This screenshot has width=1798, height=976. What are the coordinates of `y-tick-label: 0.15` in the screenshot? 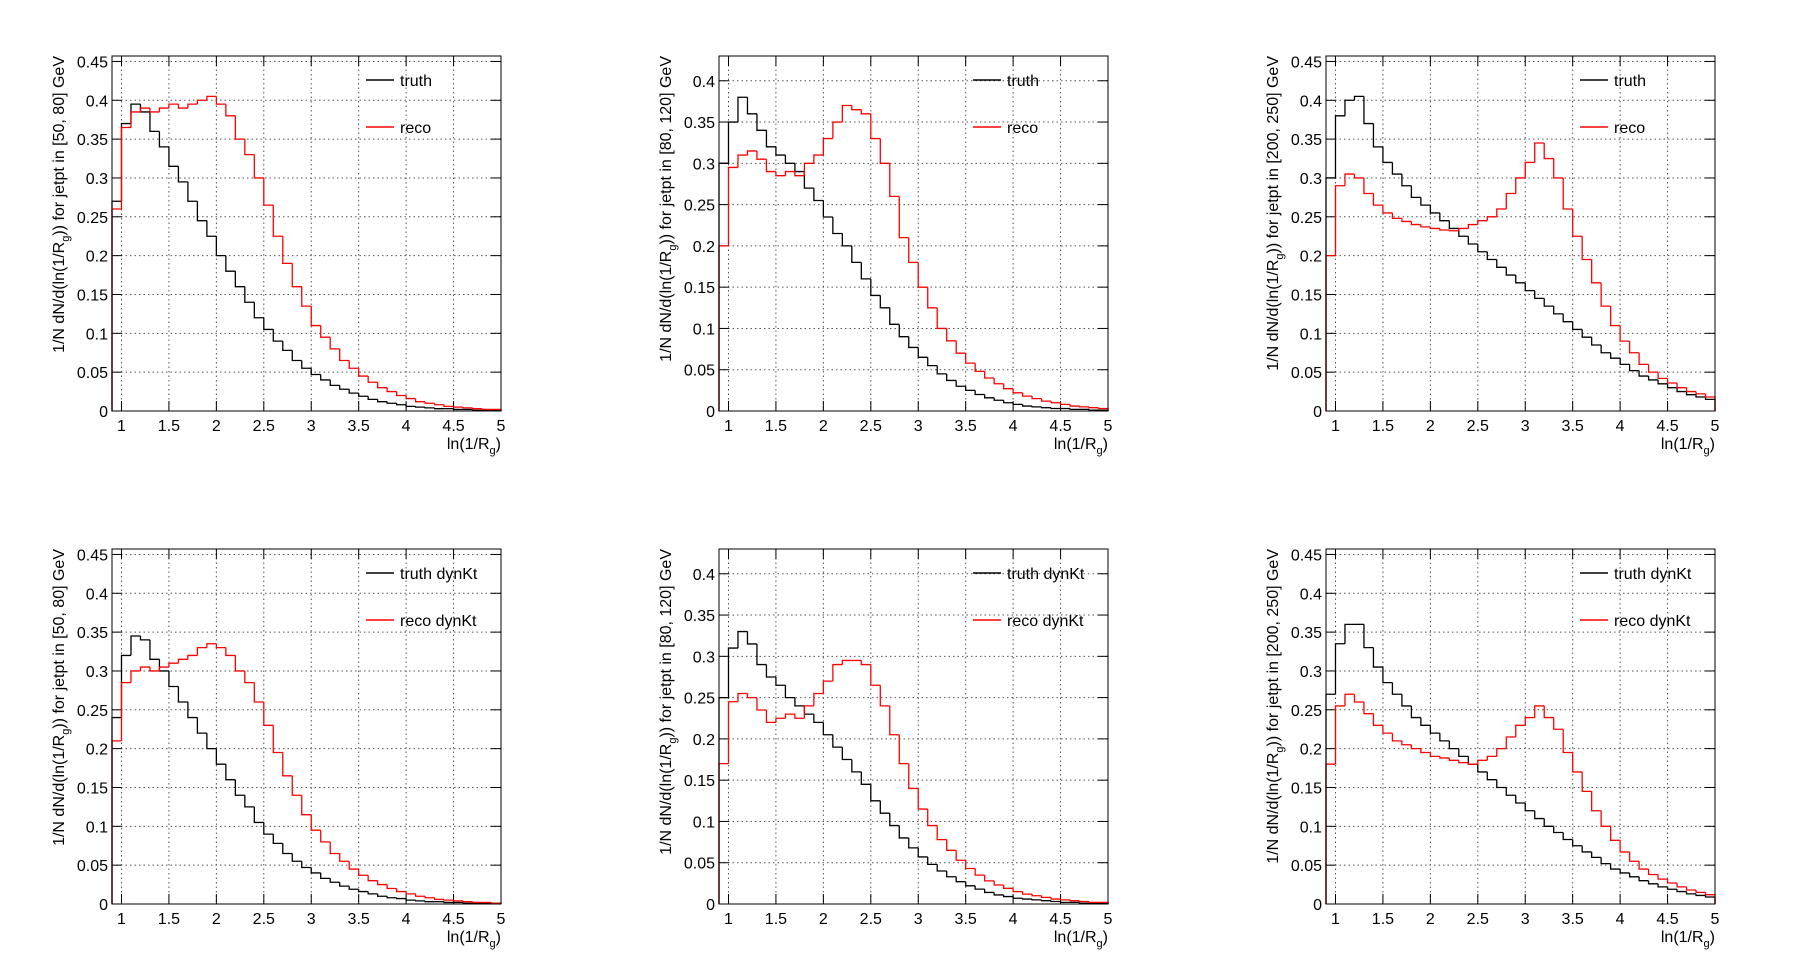 It's located at (92, 295).